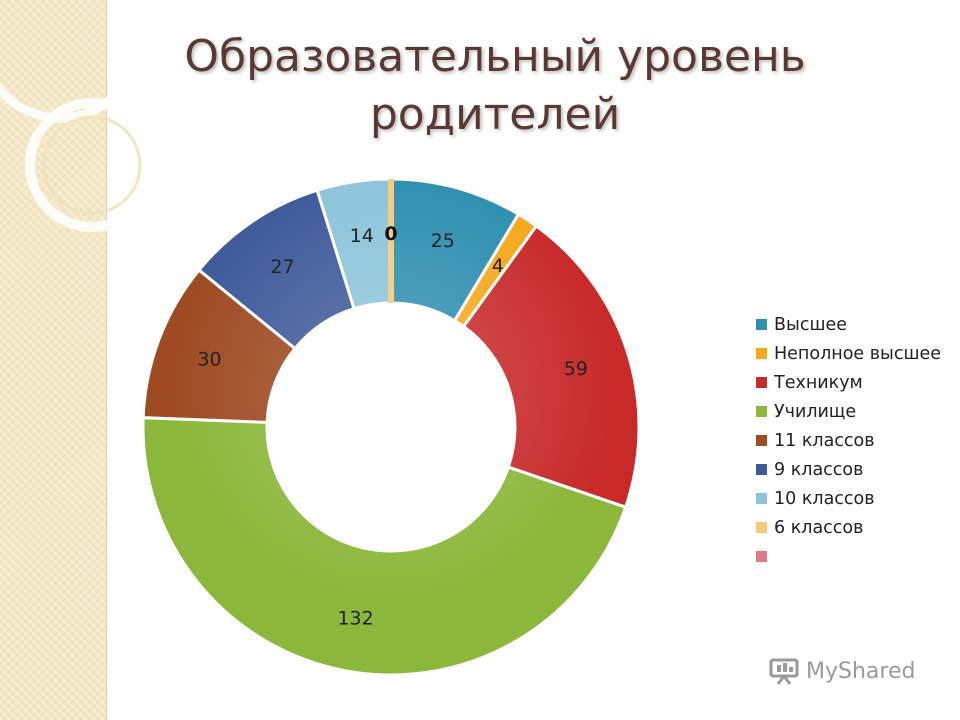 This screenshot has width=960, height=720. What do you see at coordinates (495, 56) in the screenshot?
I see `title-line-1: Образовательный уровень` at bounding box center [495, 56].